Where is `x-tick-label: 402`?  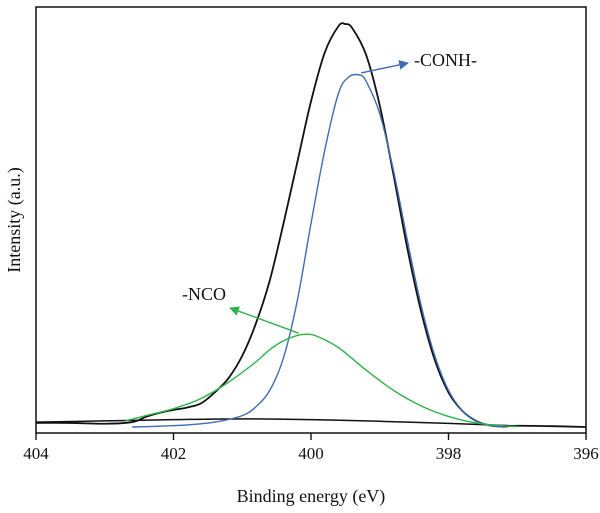 x-tick-label: 402 is located at coordinates (174, 453).